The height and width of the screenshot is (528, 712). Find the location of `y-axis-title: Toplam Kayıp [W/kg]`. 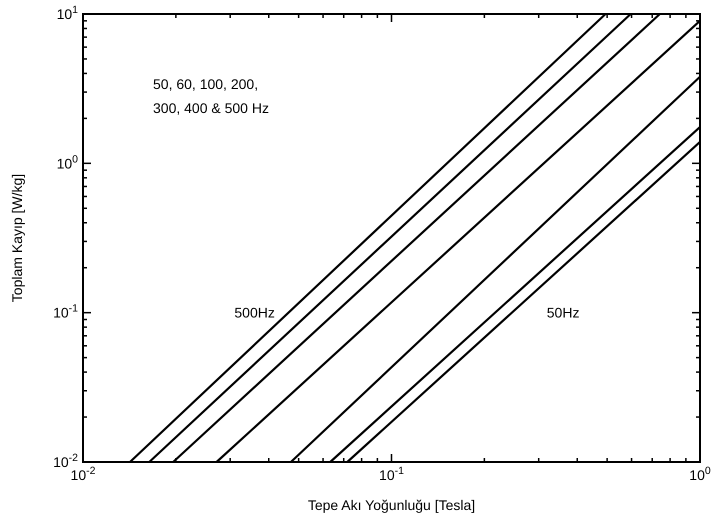

y-axis-title: Toplam Kayıp [W/kg] is located at coordinates (17, 238).